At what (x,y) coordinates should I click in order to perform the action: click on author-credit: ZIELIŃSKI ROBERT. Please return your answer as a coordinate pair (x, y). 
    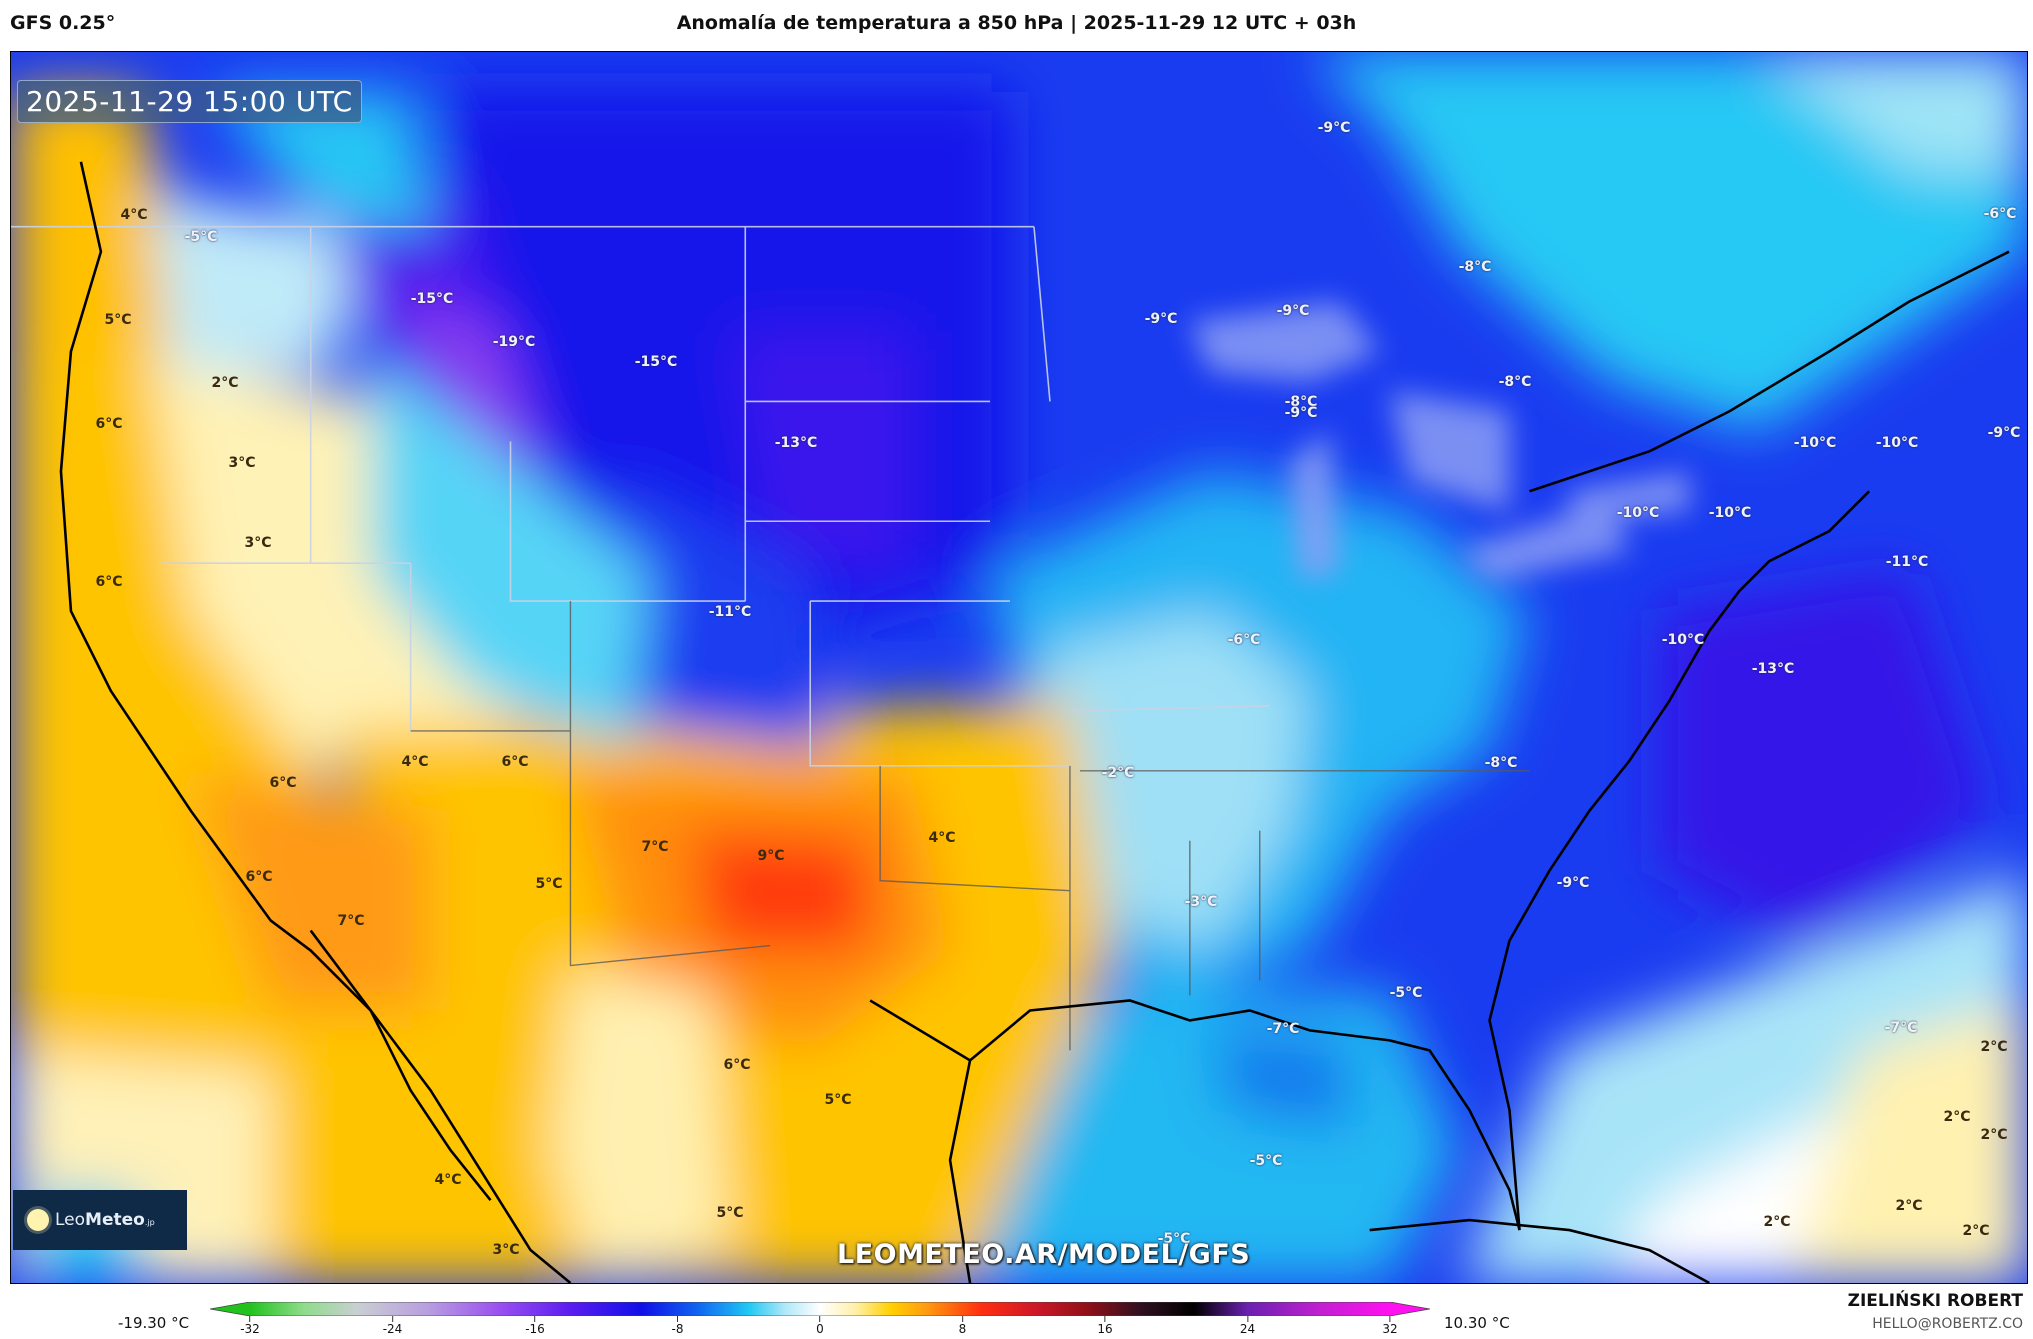
    Looking at the image, I should click on (1935, 1301).